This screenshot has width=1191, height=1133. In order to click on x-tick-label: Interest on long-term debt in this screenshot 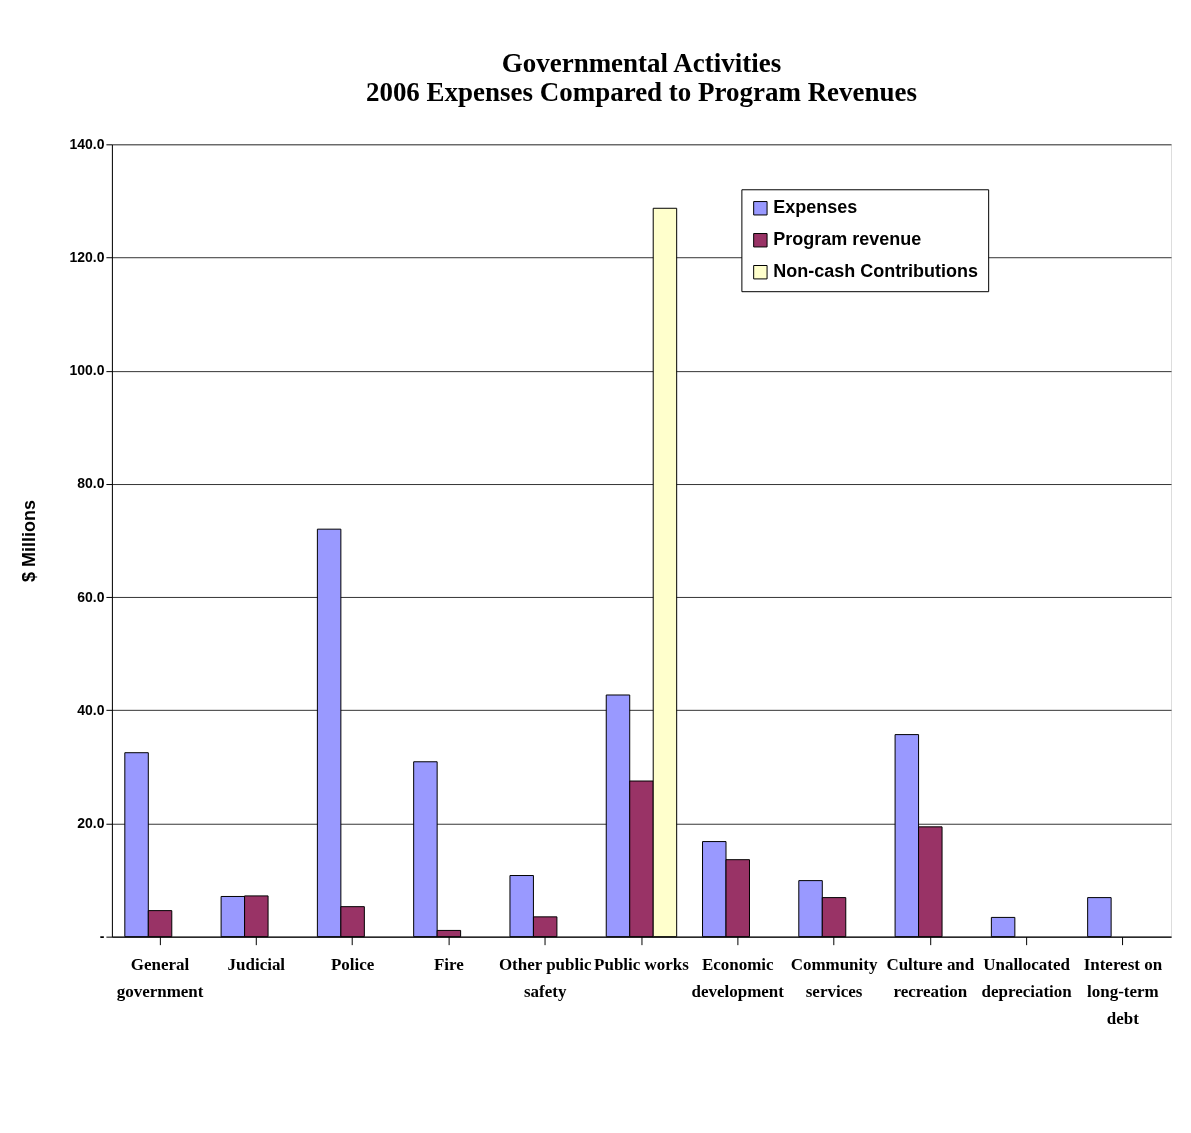, I will do `click(1123, 992)`.